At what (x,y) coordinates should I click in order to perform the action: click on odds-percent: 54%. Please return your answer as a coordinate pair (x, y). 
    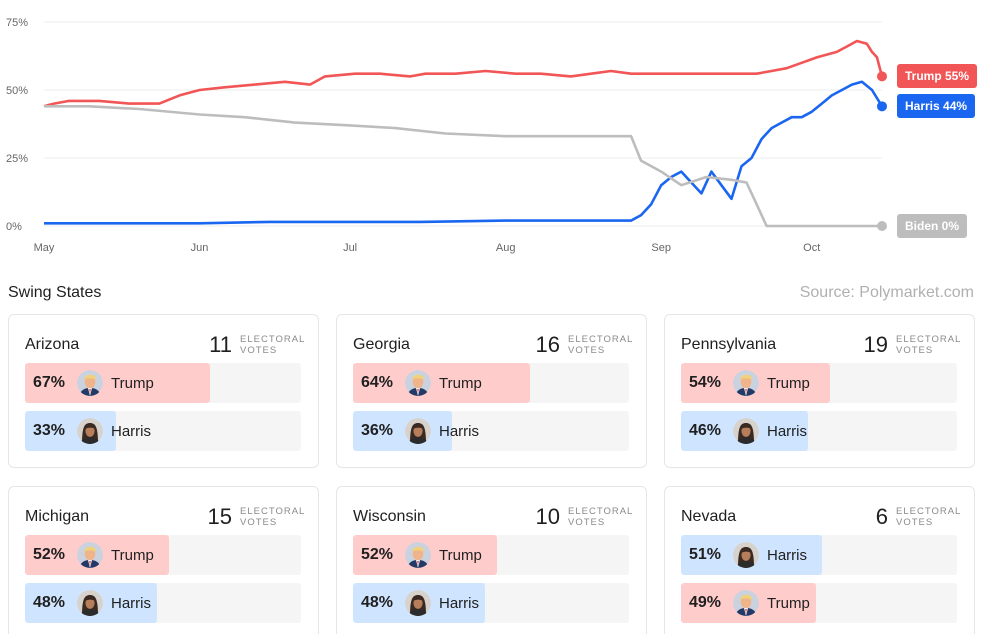
    Looking at the image, I should click on (705, 382).